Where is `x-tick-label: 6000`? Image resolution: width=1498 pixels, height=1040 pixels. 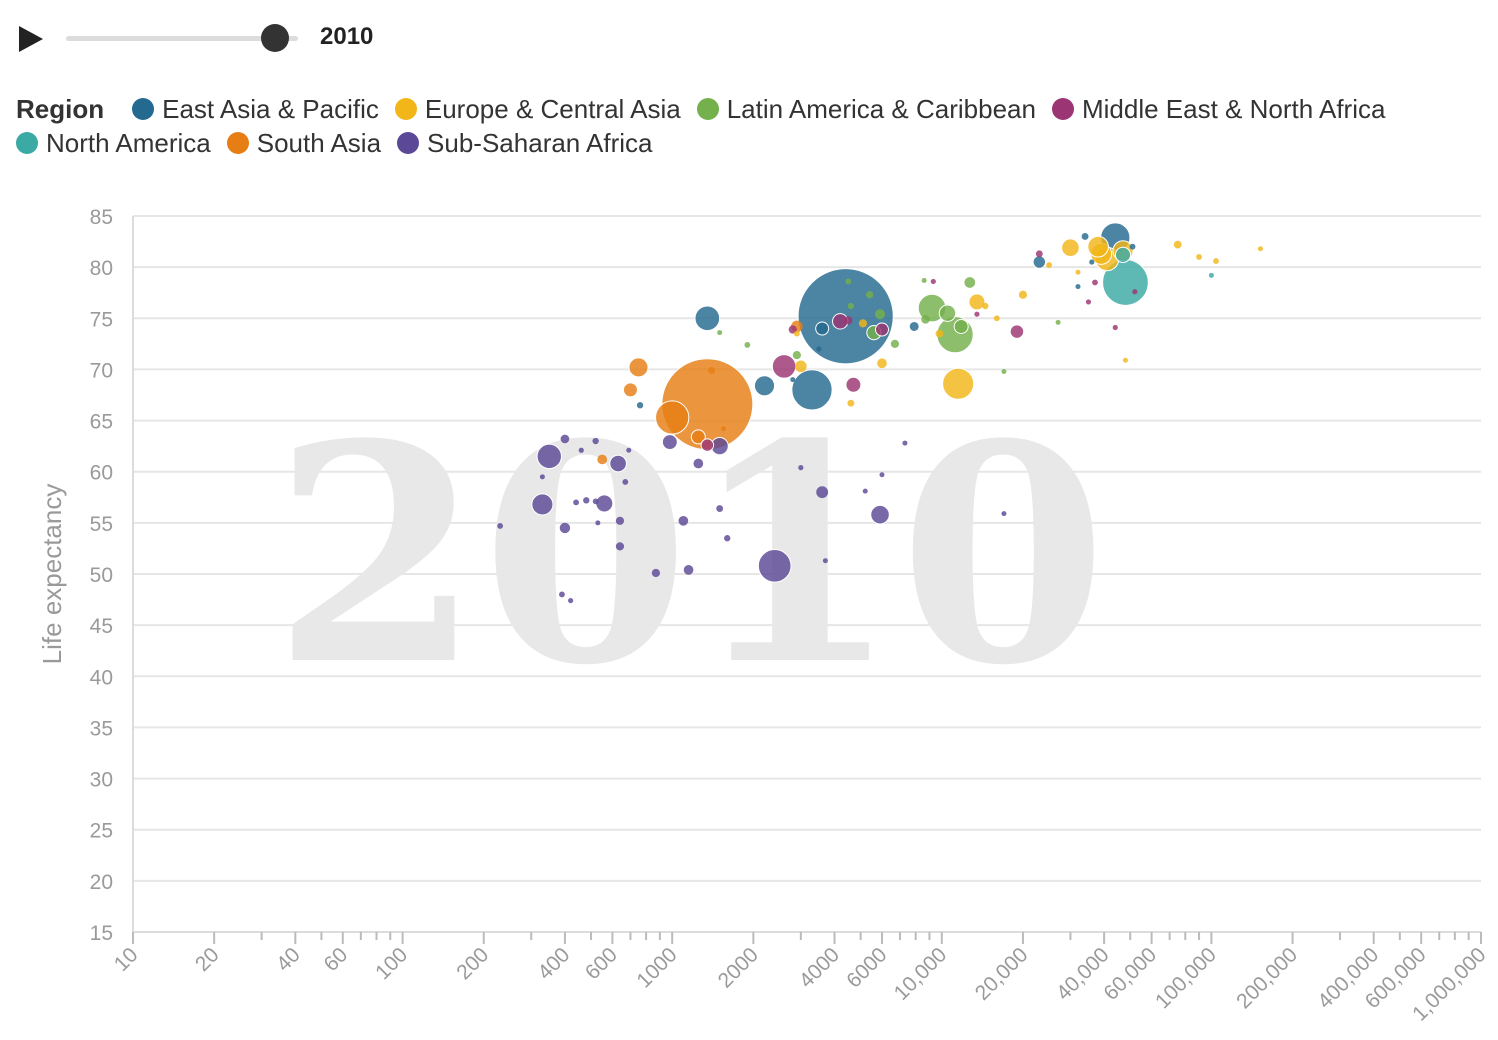
x-tick-label: 6000 is located at coordinates (866, 967).